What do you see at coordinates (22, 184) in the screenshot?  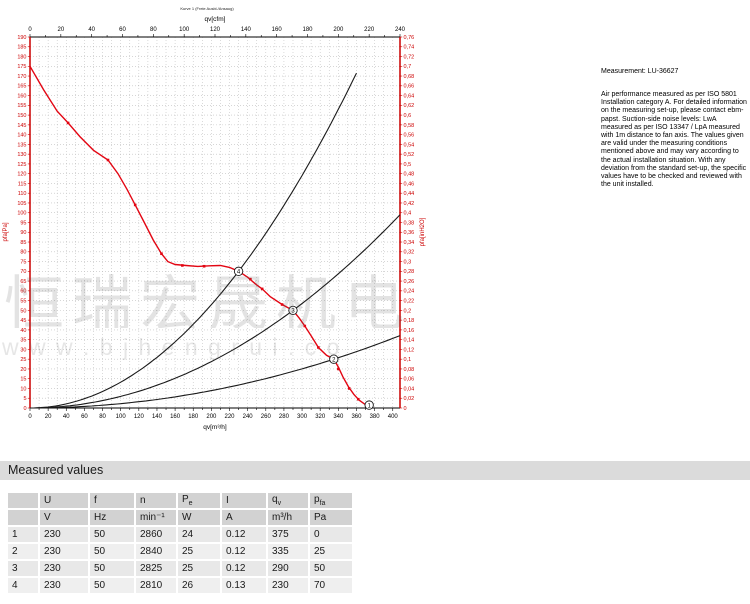 I see `left-tick-label: 115` at bounding box center [22, 184].